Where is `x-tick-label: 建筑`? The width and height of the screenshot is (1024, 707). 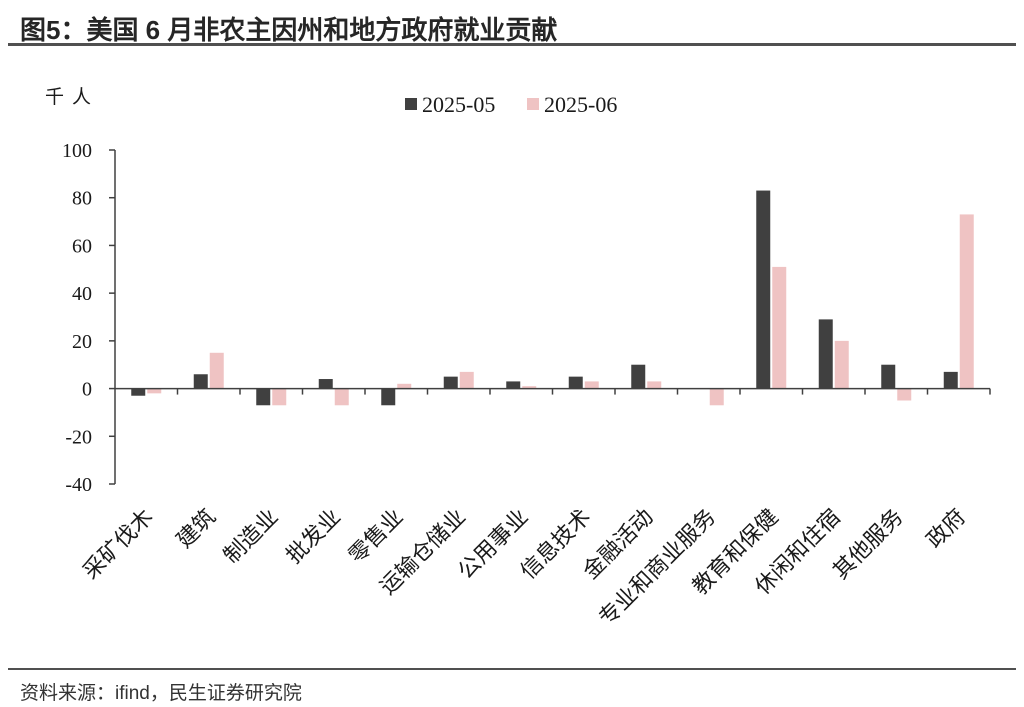 x-tick-label: 建筑 is located at coordinates (195, 528).